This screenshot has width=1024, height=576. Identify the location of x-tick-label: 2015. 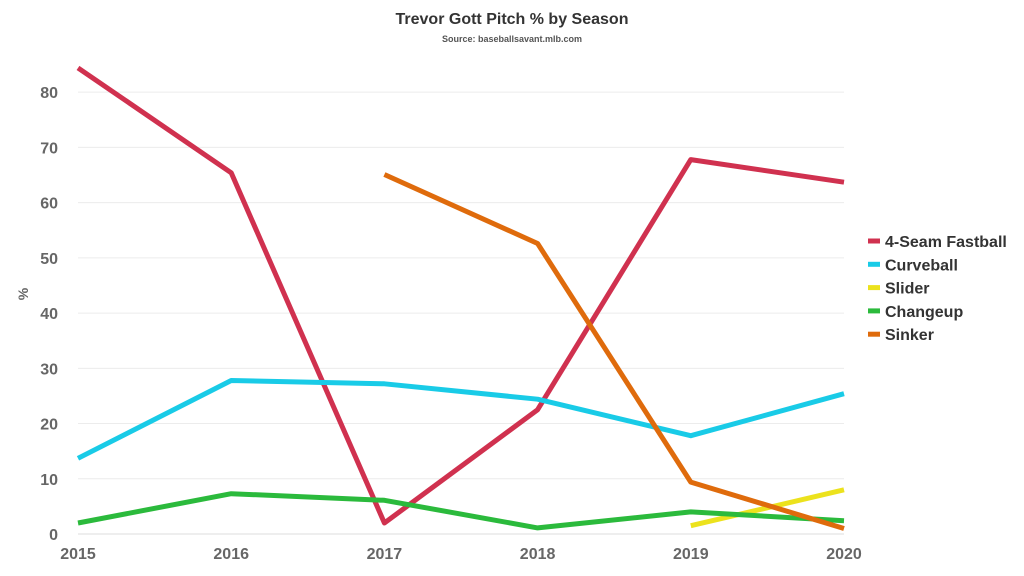
(78, 554).